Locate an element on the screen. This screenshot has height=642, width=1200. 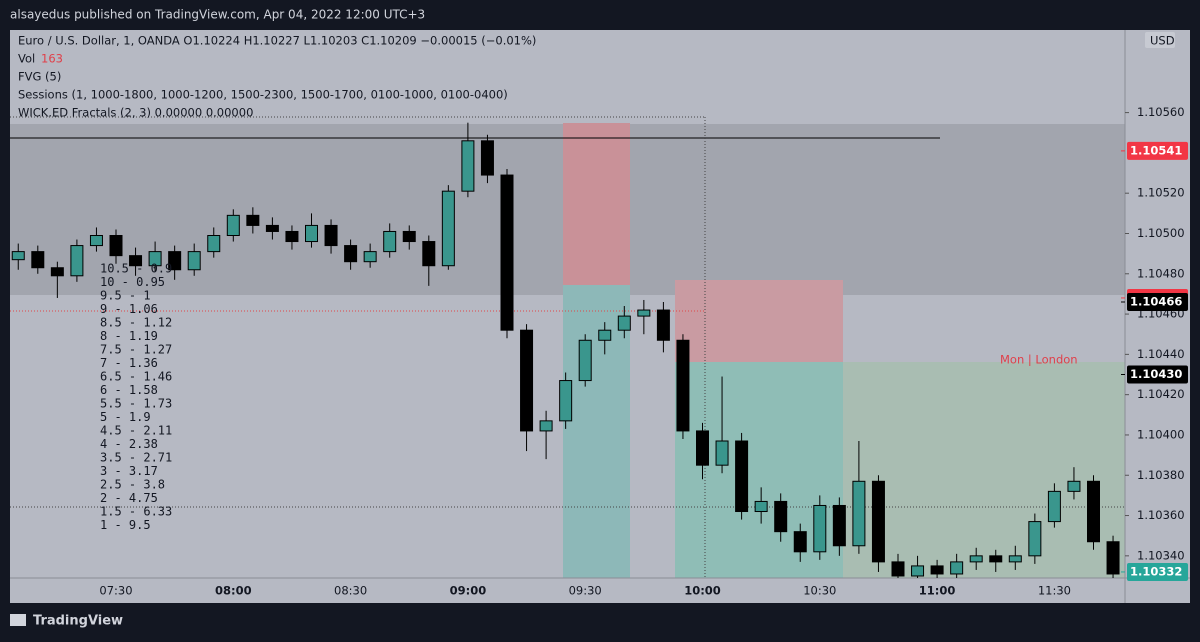
currency-button is located at coordinates (1160, 40).